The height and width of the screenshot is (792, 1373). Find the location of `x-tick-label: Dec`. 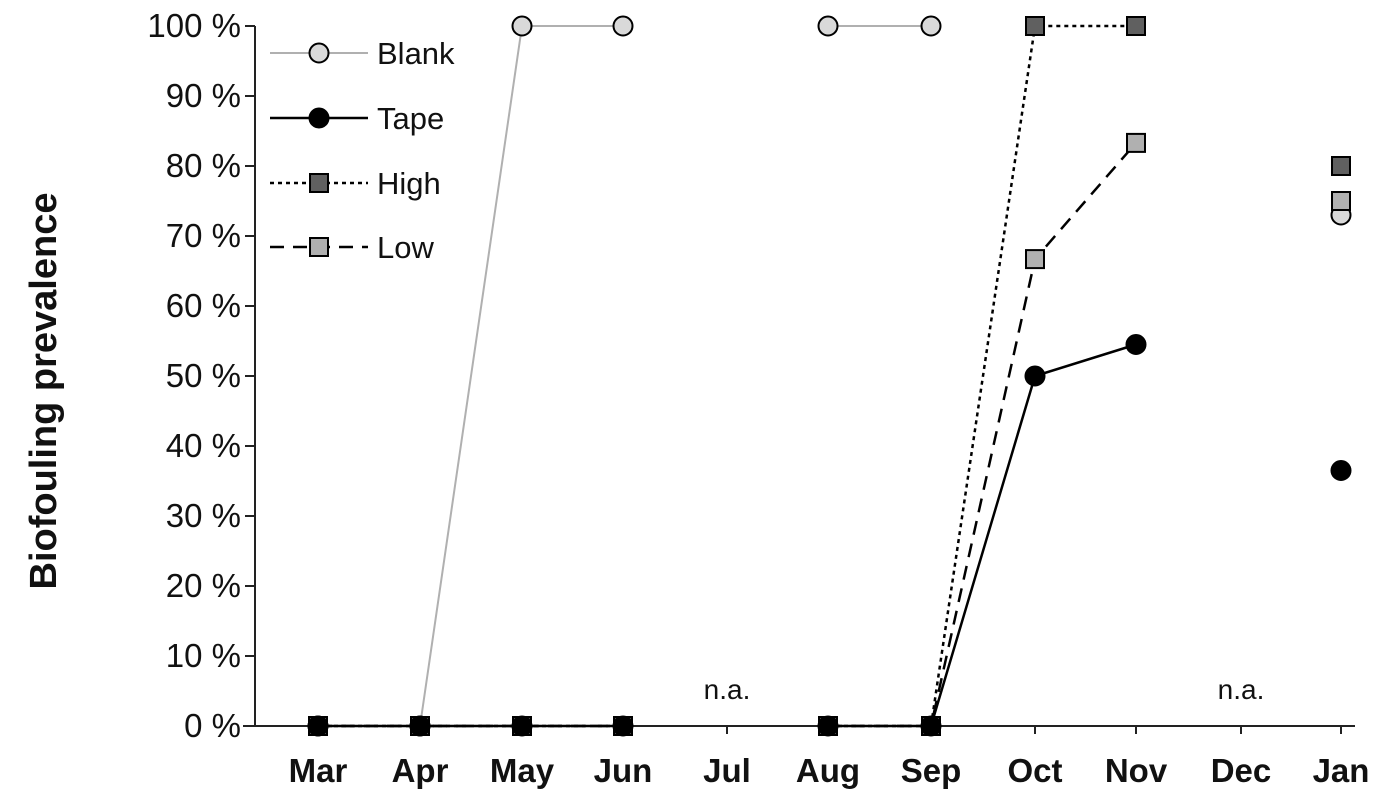

x-tick-label: Dec is located at coordinates (1241, 770).